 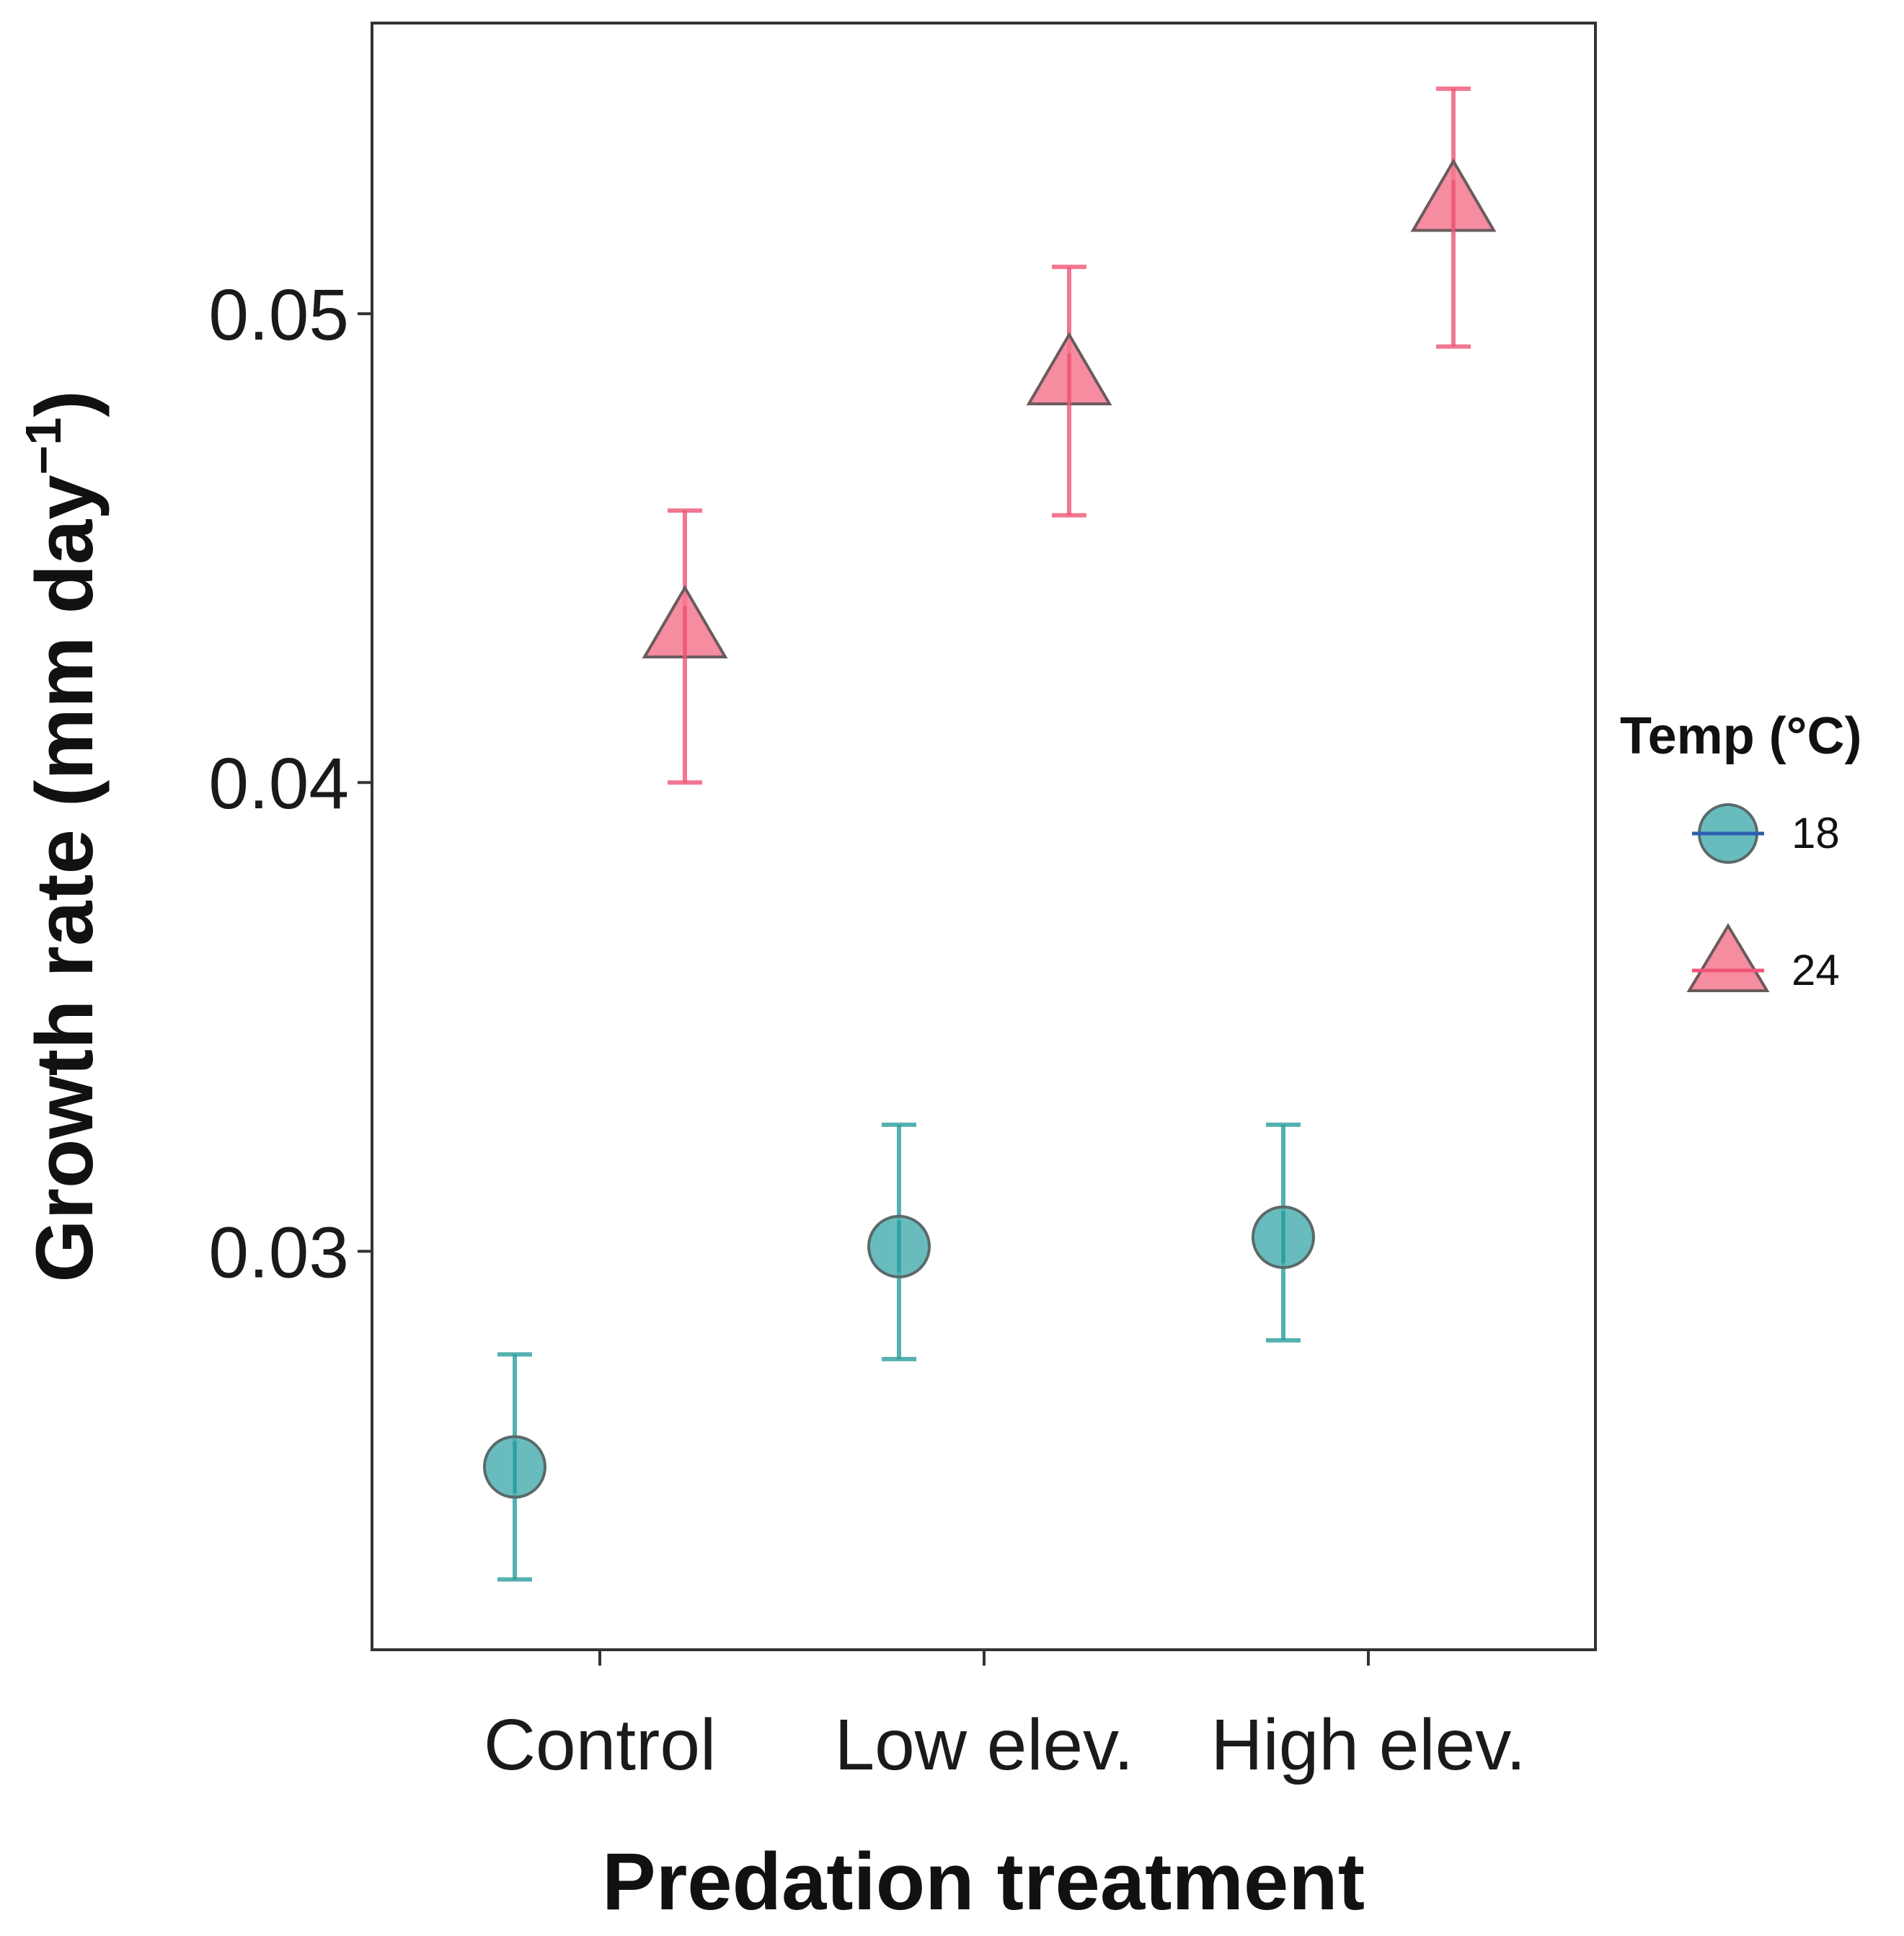 What do you see at coordinates (64, 878) in the screenshot?
I see `y-axis-title-main: Growth rate (mm day` at bounding box center [64, 878].